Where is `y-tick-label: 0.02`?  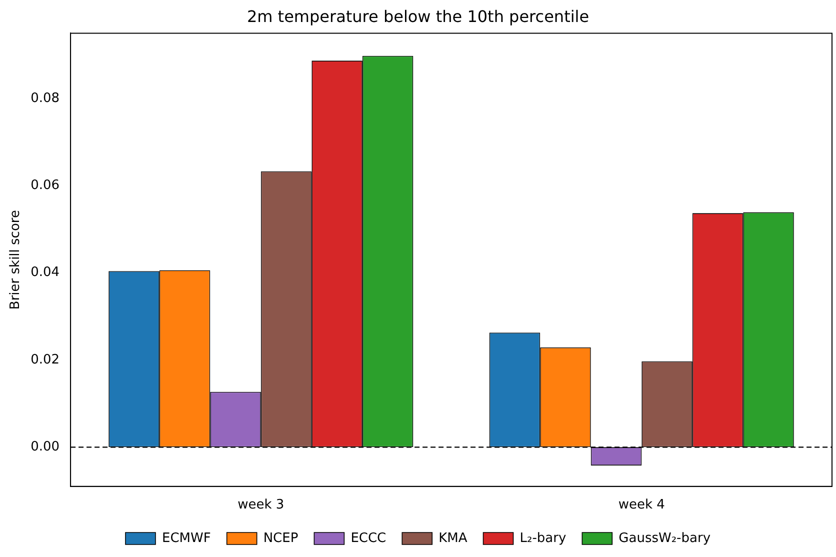
y-tick-label: 0.02 is located at coordinates (45, 360).